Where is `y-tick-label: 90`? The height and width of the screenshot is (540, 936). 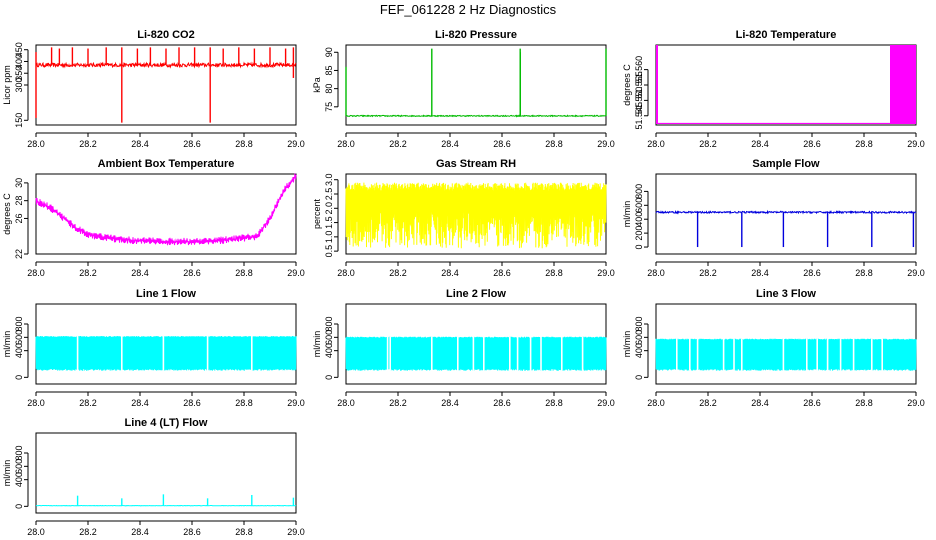 y-tick-label: 90 is located at coordinates (329, 52).